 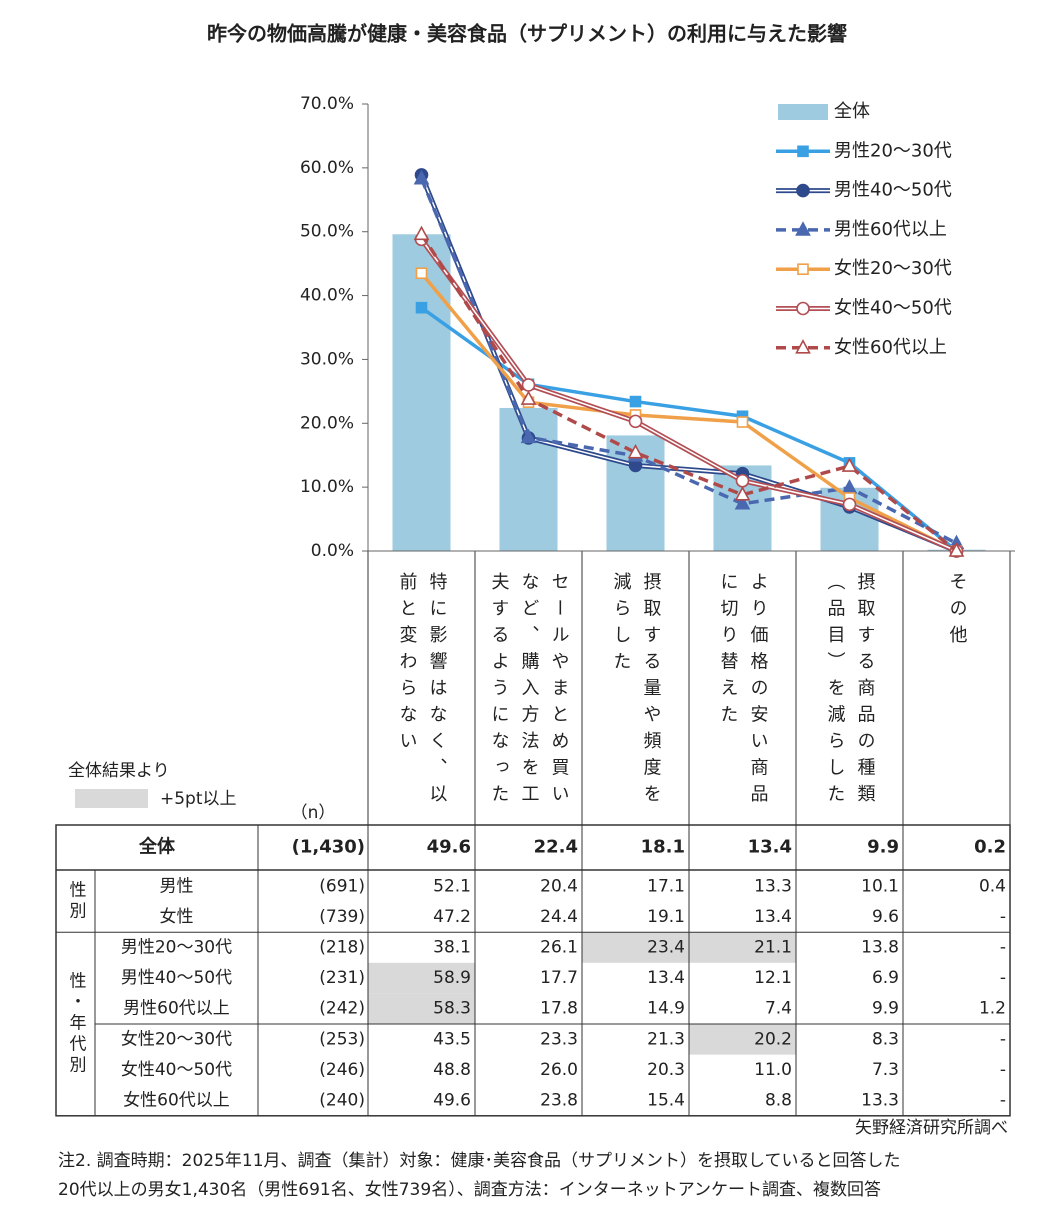 What do you see at coordinates (957, 612) in the screenshot?
I see `x-tick-label: その他` at bounding box center [957, 612].